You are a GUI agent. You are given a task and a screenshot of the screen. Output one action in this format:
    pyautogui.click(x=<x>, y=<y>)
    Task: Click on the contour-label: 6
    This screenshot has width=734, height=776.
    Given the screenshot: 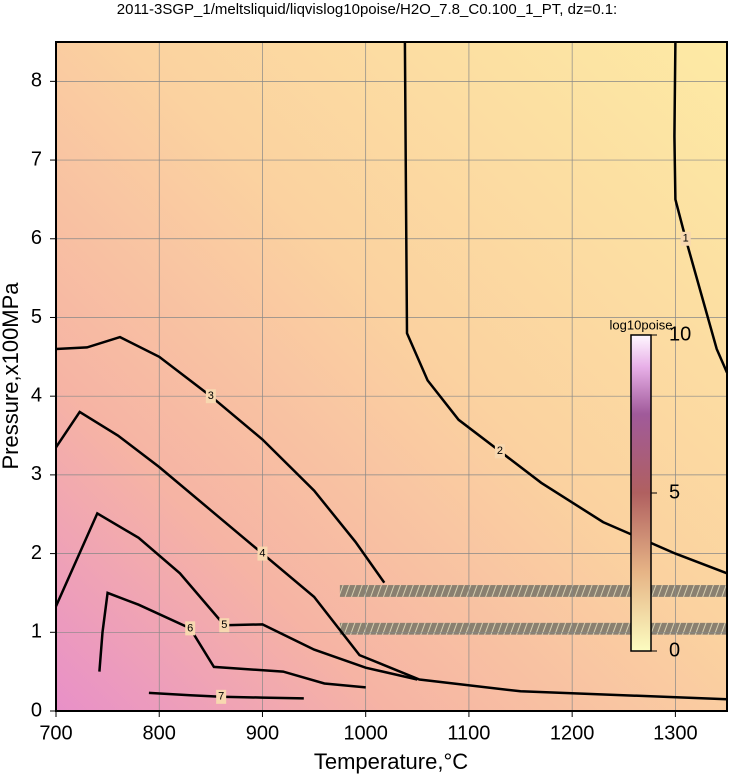 What is the action you would take?
    pyautogui.click(x=190, y=628)
    